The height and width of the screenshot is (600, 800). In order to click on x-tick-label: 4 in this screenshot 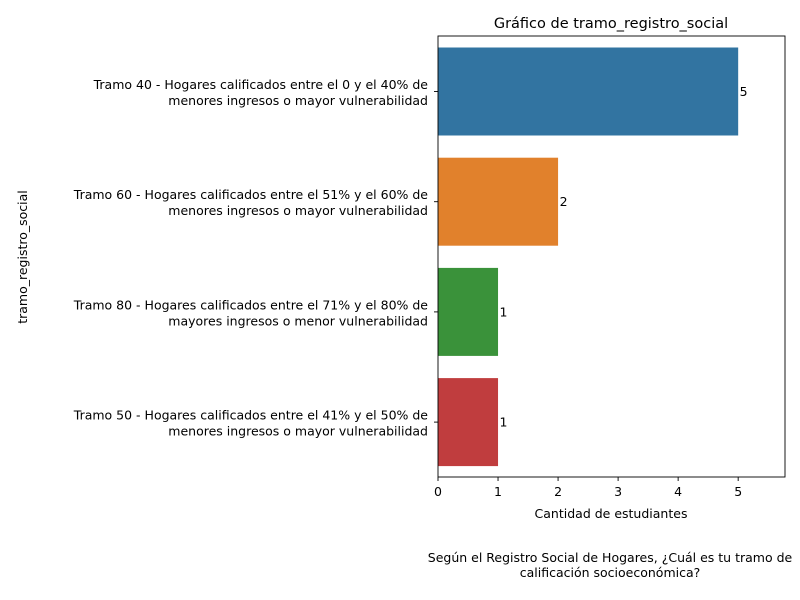, I will do `click(678, 491)`.